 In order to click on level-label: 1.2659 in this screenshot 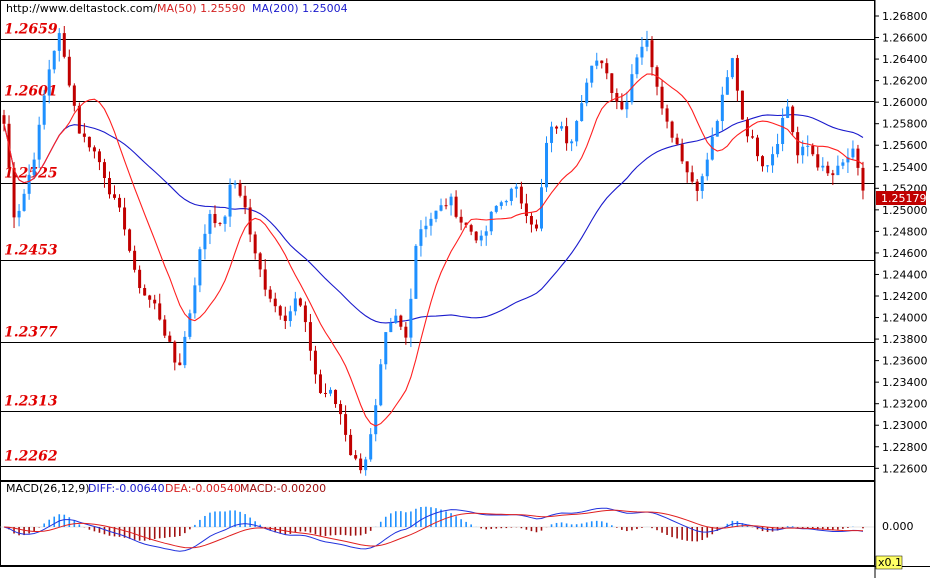, I will do `click(31, 30)`.